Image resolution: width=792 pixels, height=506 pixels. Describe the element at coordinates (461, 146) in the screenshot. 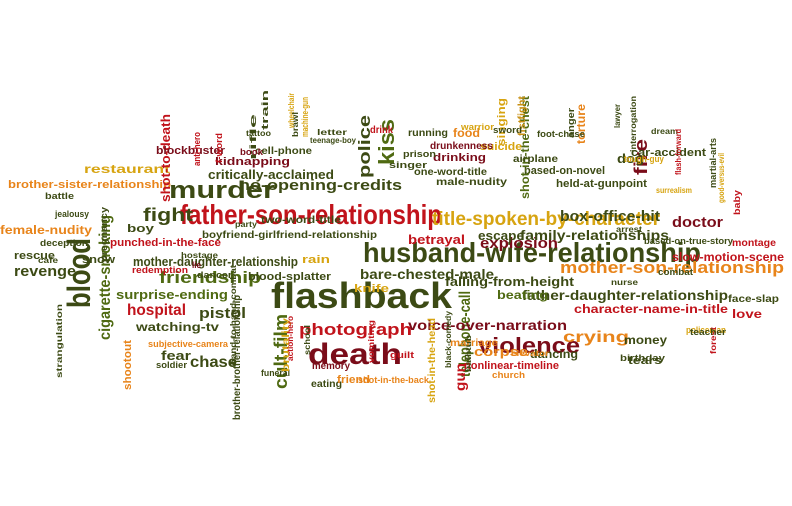

I see `word-tag: drunkenness` at that location.